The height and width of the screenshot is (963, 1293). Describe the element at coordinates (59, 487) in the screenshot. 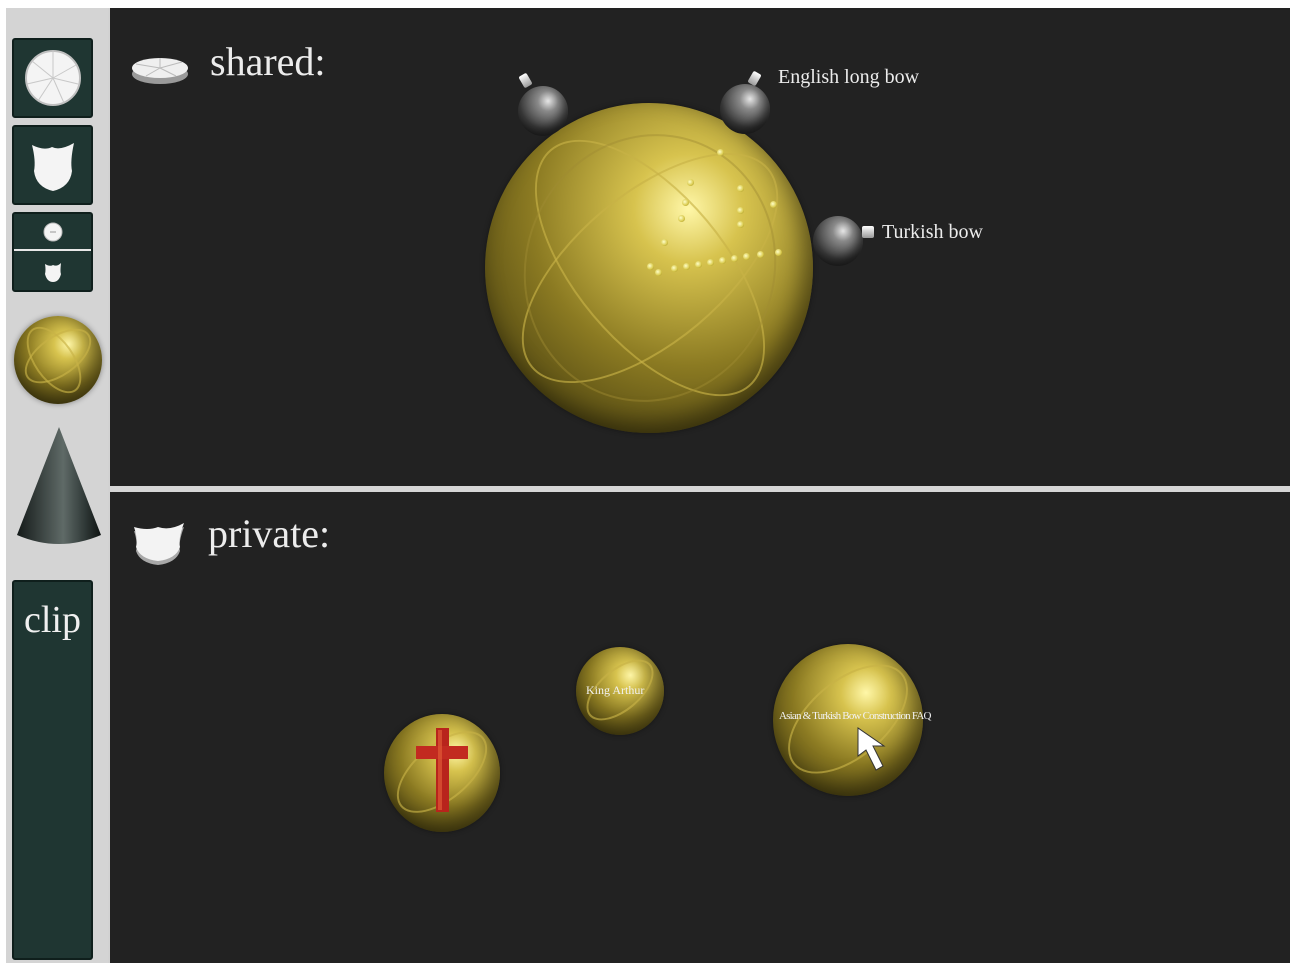

I see `cone-tool-icon` at that location.